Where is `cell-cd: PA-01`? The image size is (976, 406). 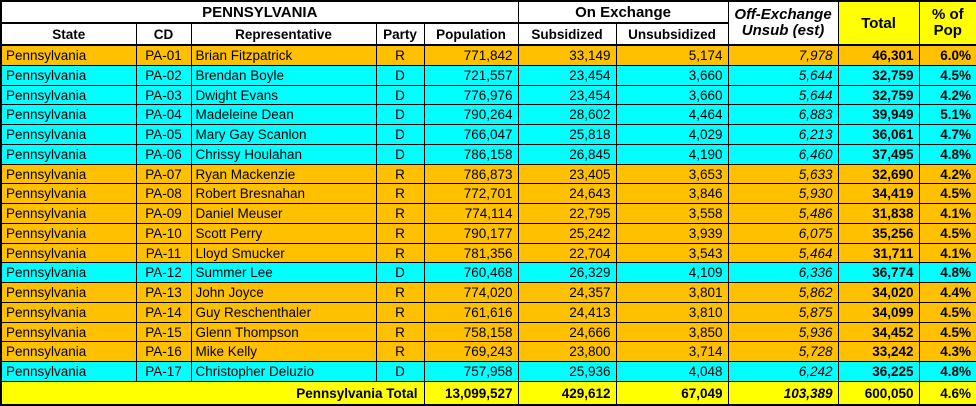
cell-cd: PA-01 is located at coordinates (163, 55).